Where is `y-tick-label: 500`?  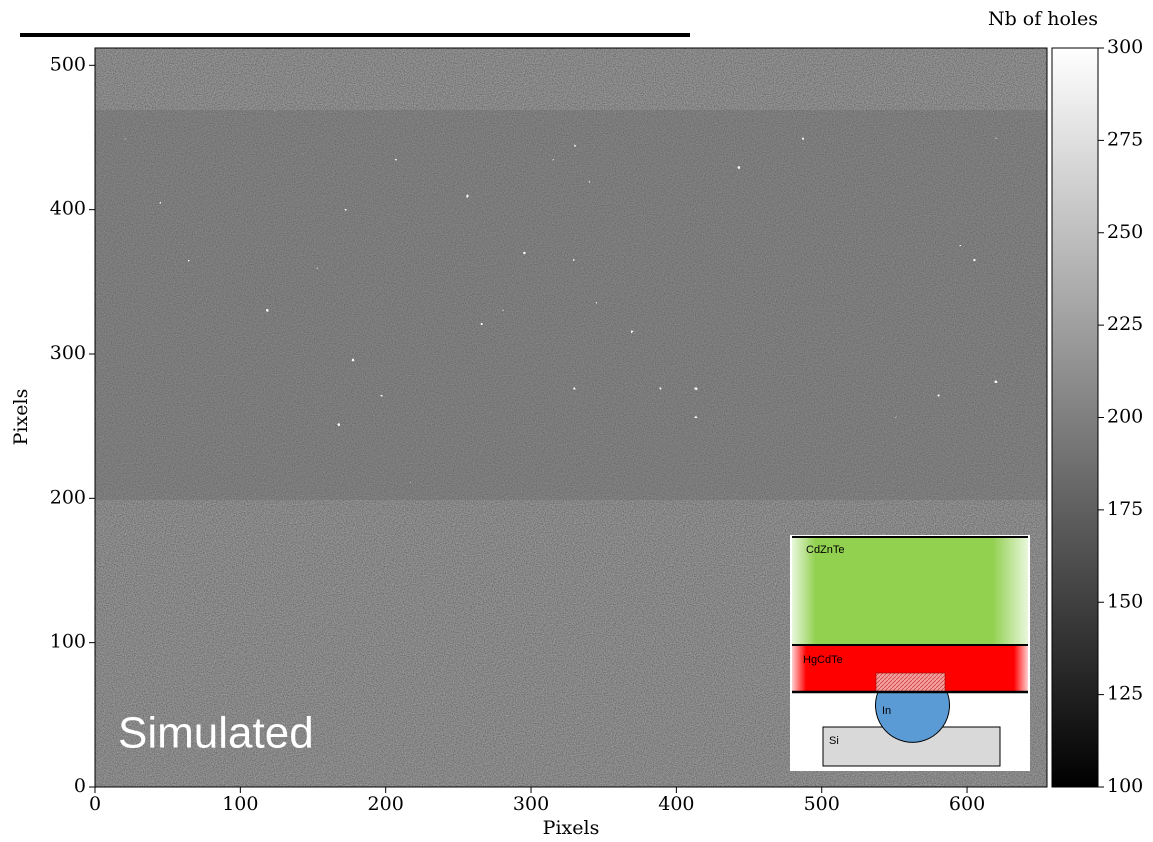
y-tick-label: 500 is located at coordinates (68, 64).